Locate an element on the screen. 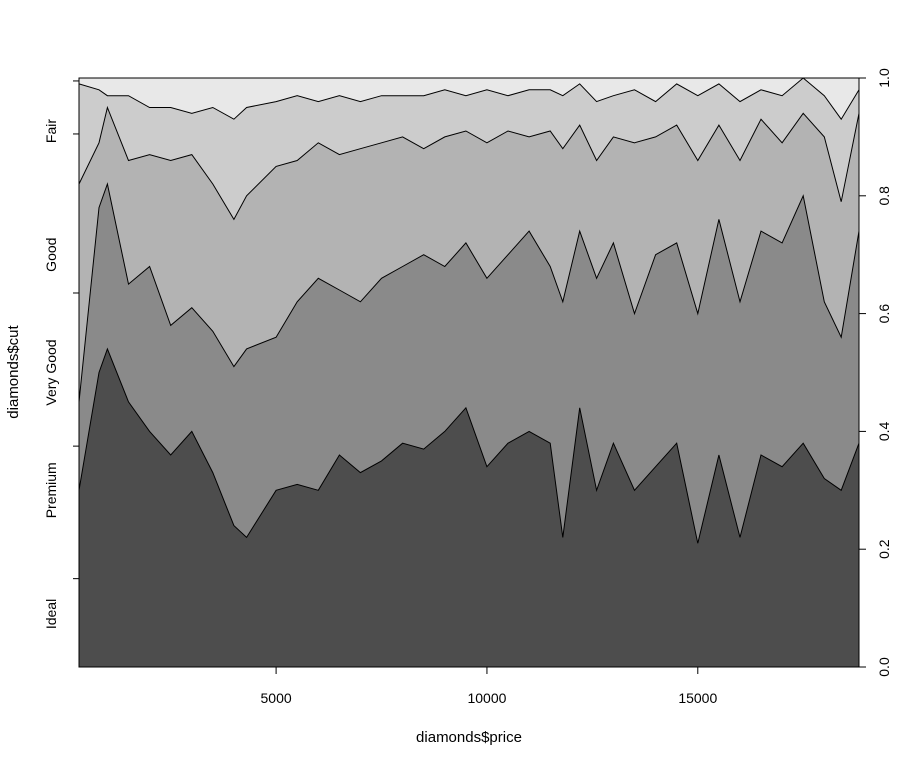  y-tick-label: 0.6 is located at coordinates (884, 314).